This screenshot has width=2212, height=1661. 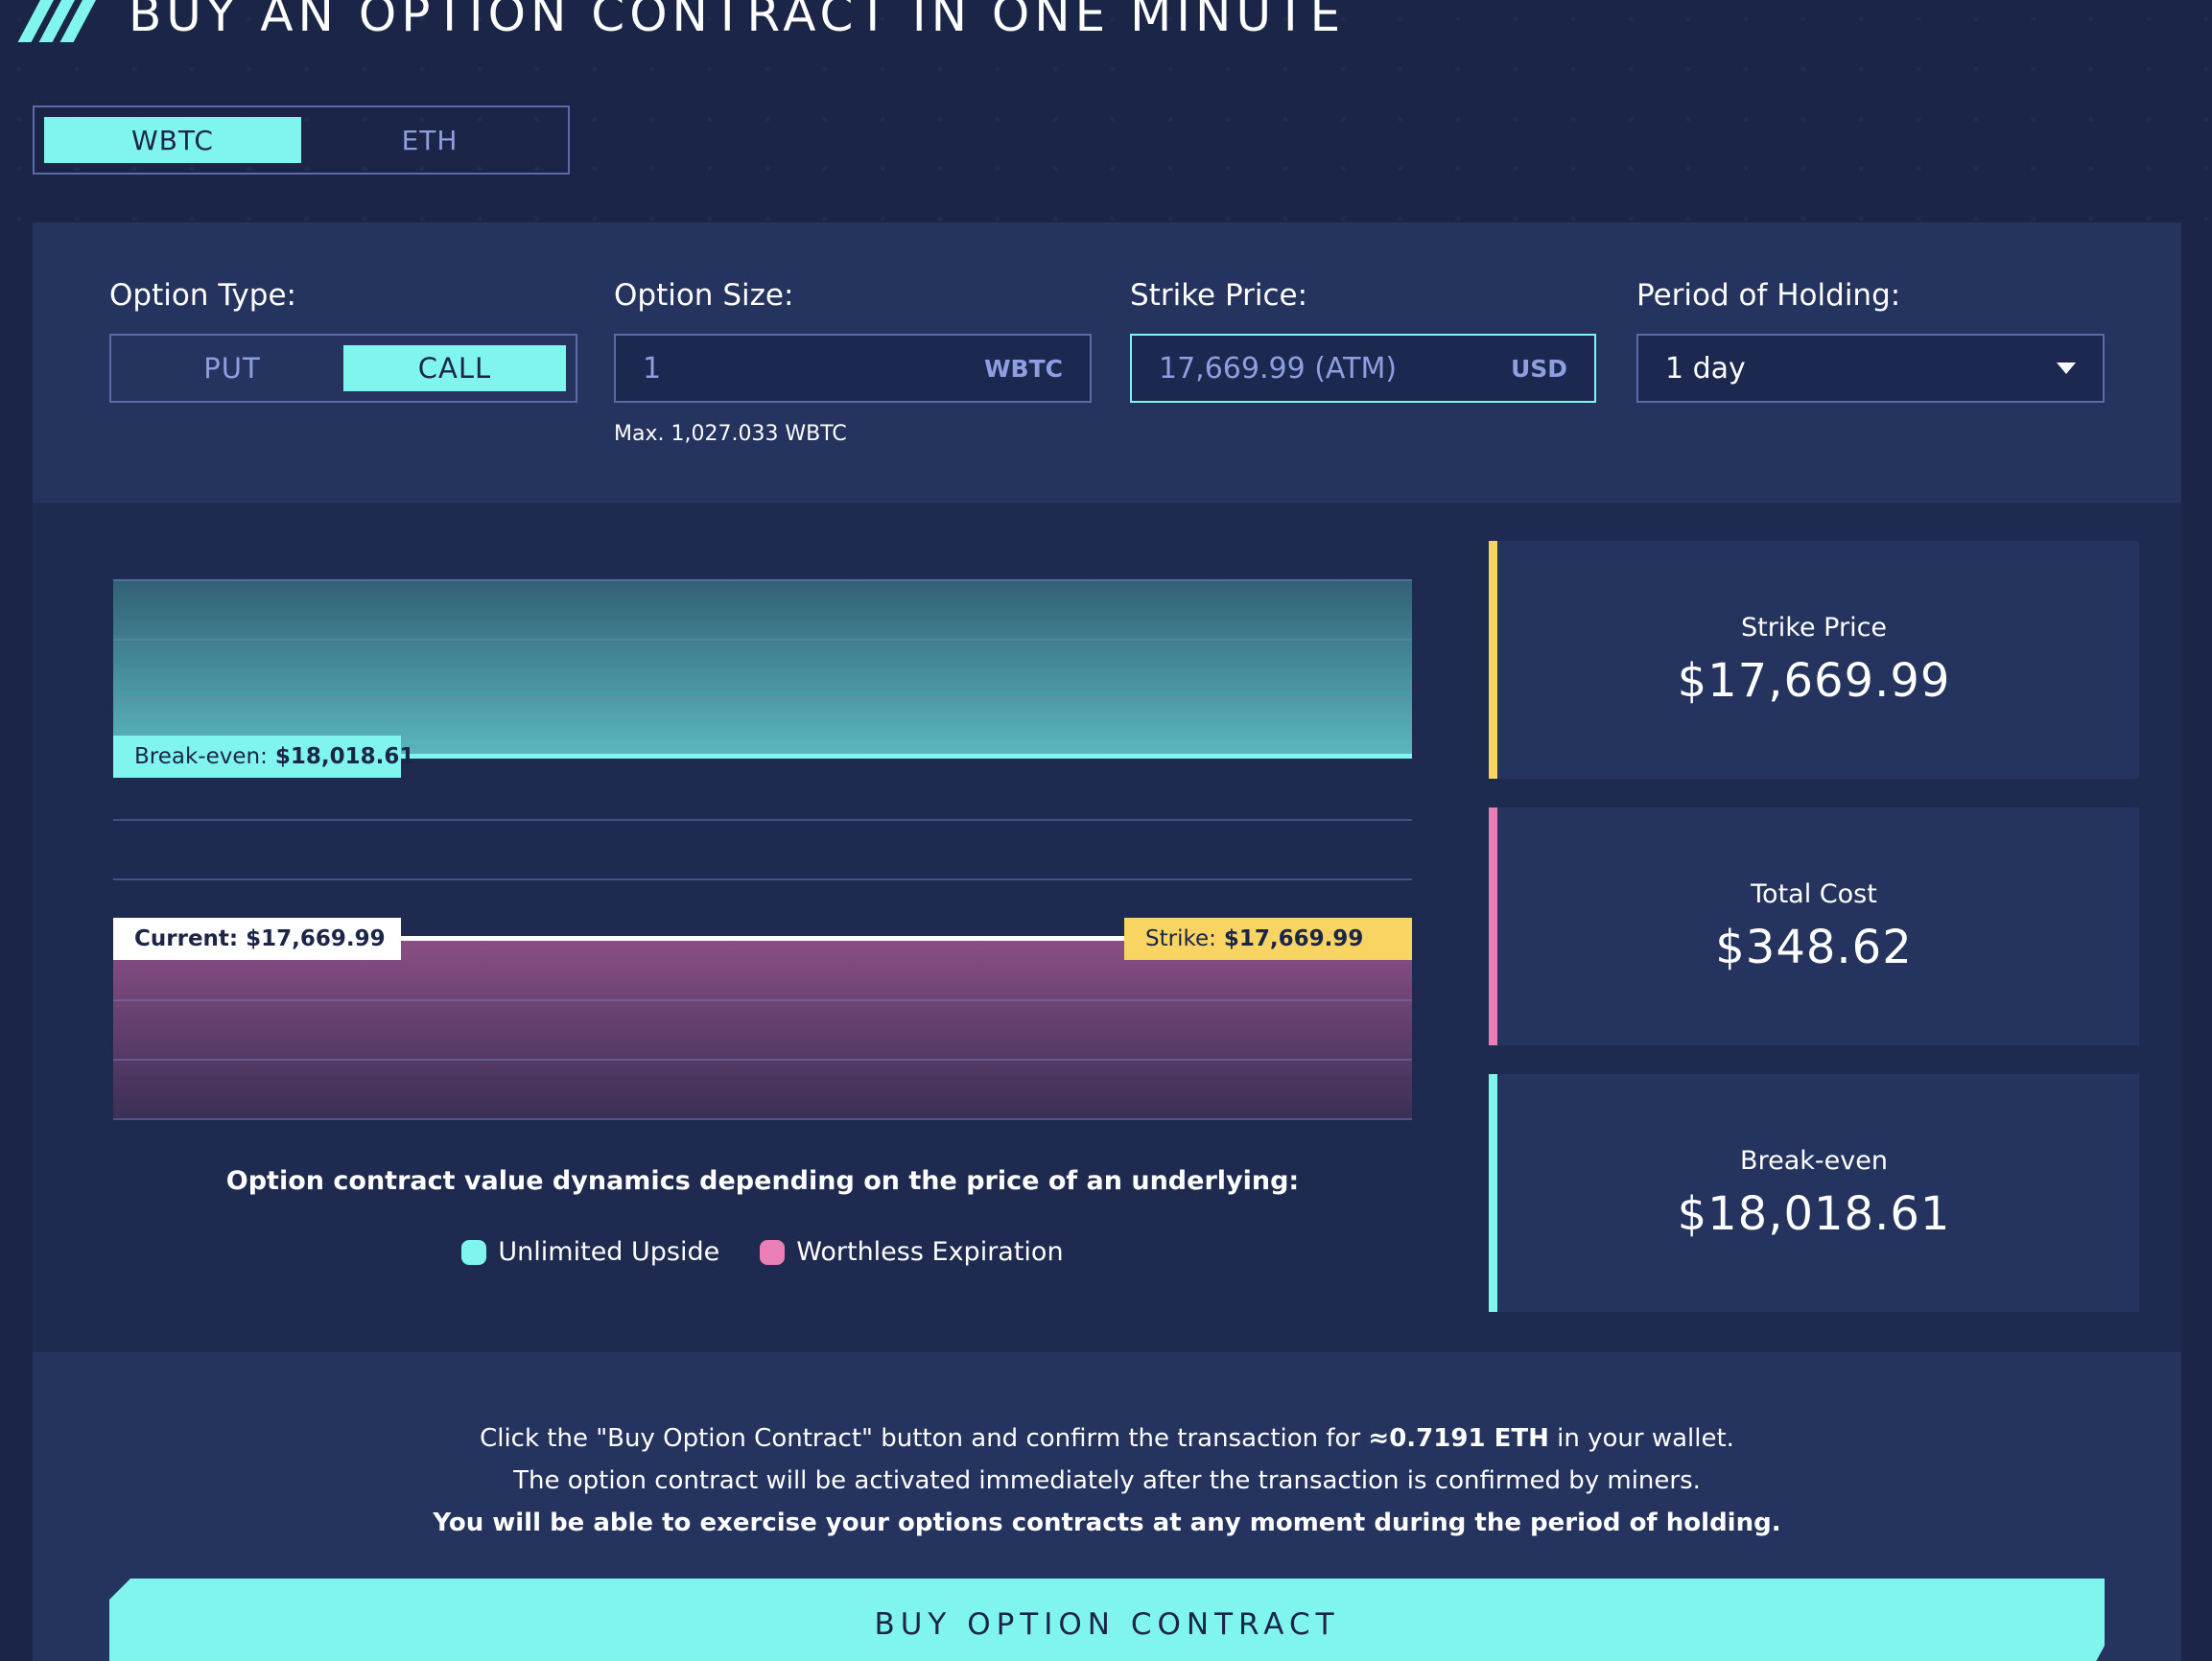 I want to click on strike-price-value: 17,669.99 (ATM), so click(x=1278, y=368).